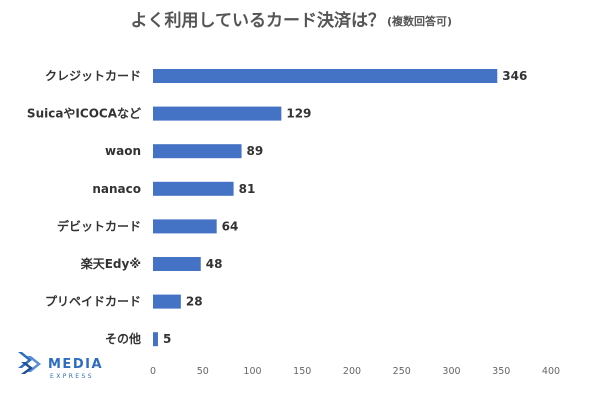 The image size is (589, 400). I want to click on x-tick-label: 350, so click(501, 371).